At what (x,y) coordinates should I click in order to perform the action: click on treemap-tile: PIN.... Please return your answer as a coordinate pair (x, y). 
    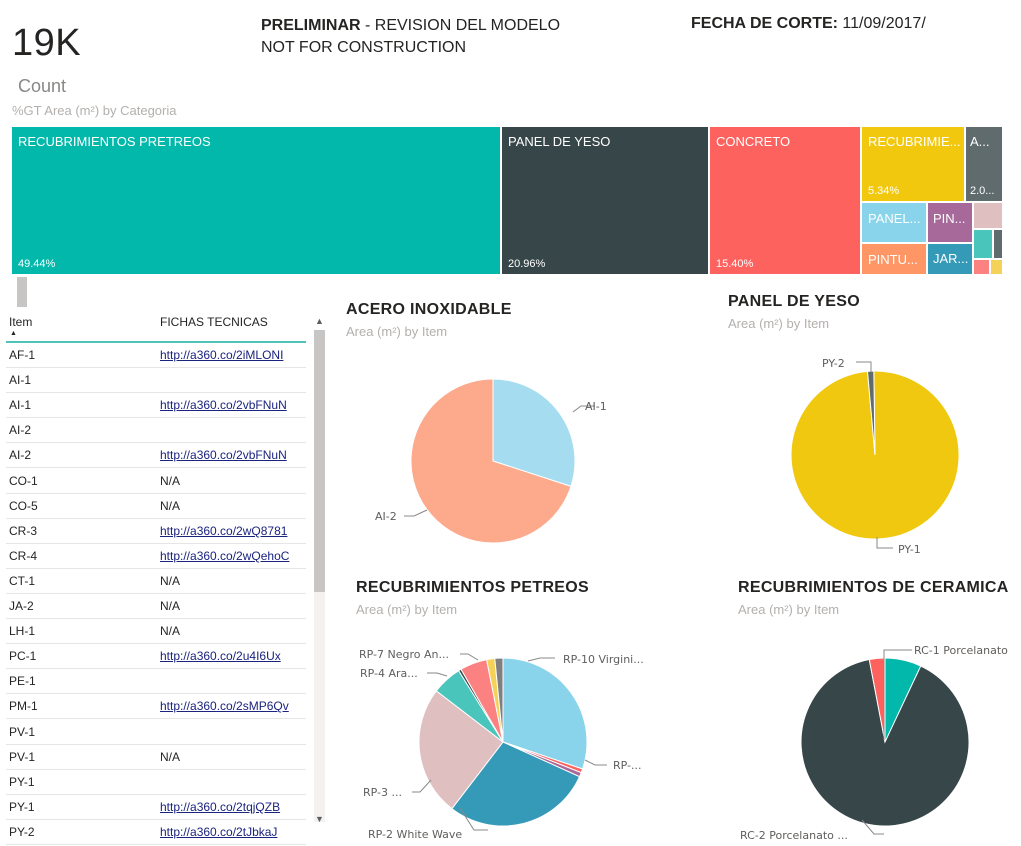
    Looking at the image, I should click on (951, 223).